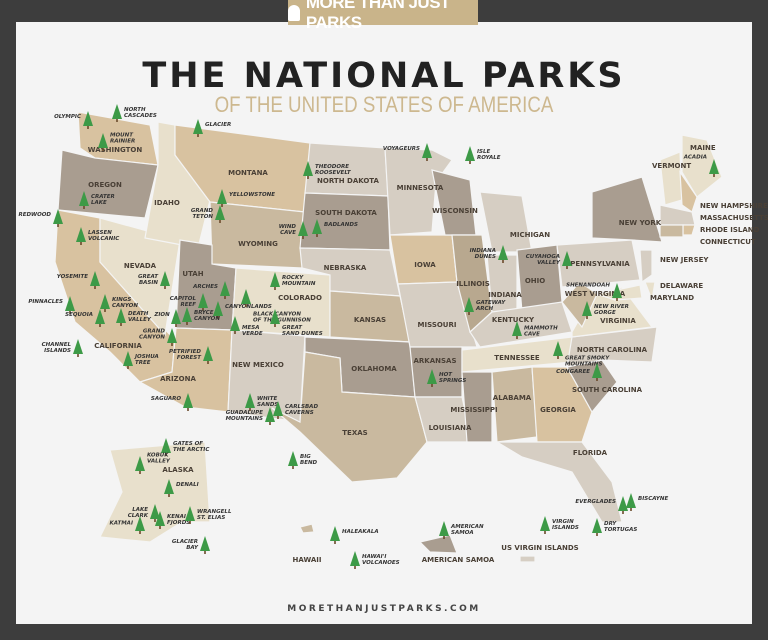  I want to click on park-mount-rainier: MOUNT RAINIER, so click(116, 142).